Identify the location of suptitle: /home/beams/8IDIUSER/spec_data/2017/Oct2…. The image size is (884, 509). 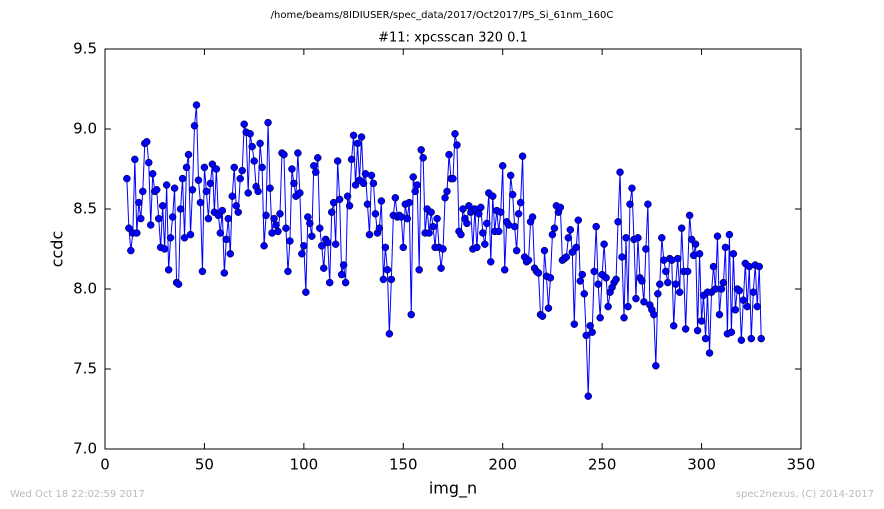
(442, 15).